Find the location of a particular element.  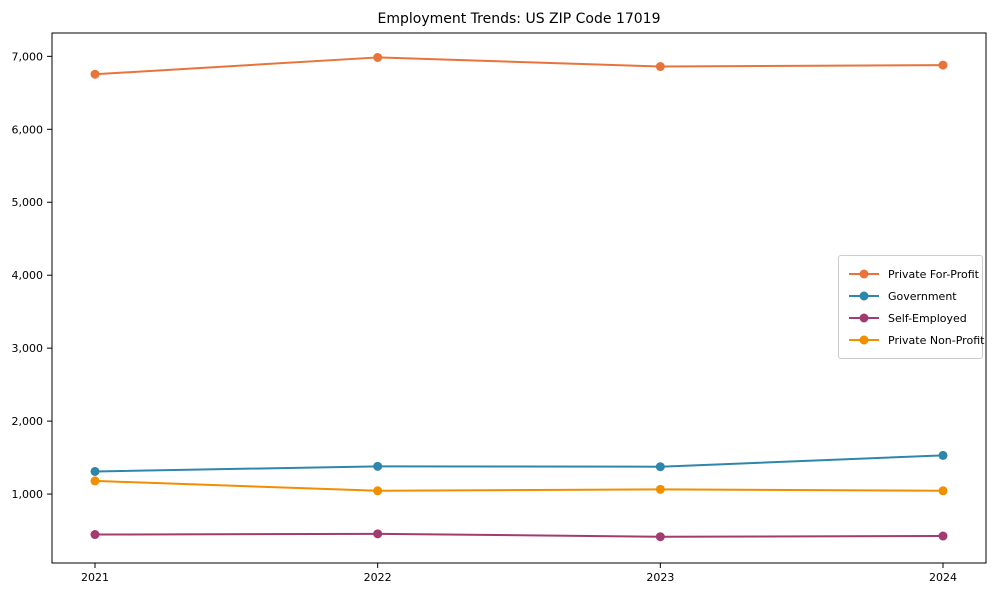

y-tick-label: 3,000 is located at coordinates (28, 348).